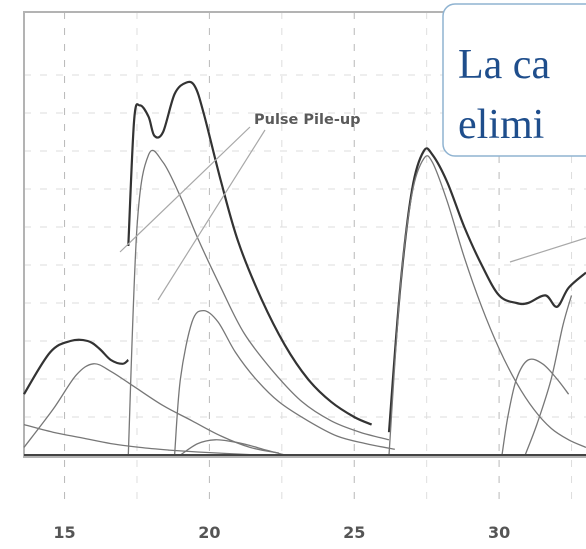 The width and height of the screenshot is (586, 549). What do you see at coordinates (499, 532) in the screenshot?
I see `x-tick-label: 30` at bounding box center [499, 532].